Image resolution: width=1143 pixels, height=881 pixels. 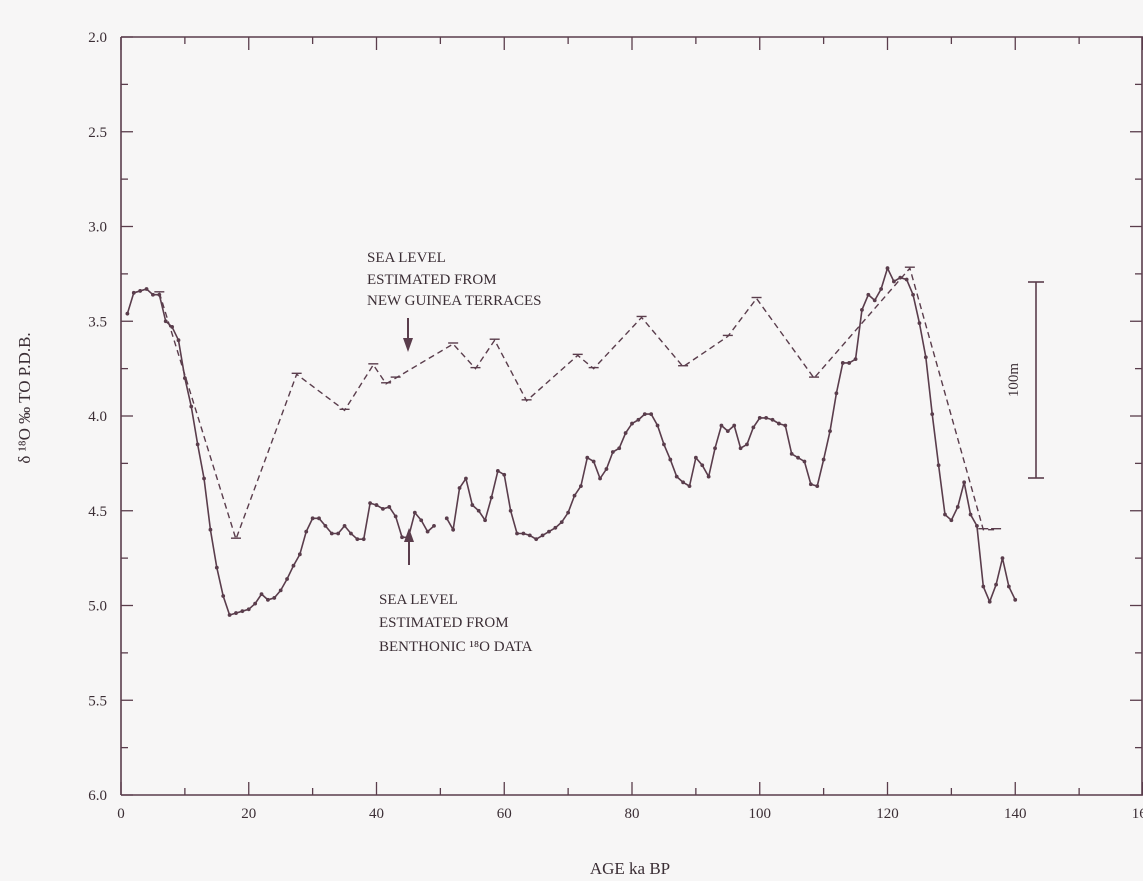 I want to click on scale-bar-label: 100m, so click(x=1014, y=380).